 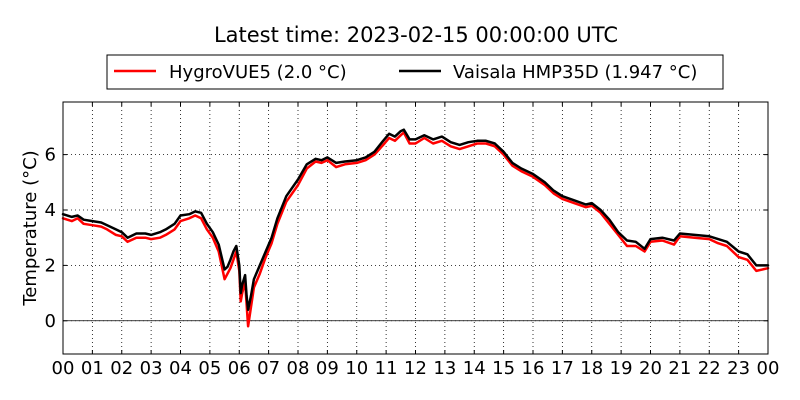 What do you see at coordinates (562, 368) in the screenshot?
I see `x-tick-label: 17` at bounding box center [562, 368].